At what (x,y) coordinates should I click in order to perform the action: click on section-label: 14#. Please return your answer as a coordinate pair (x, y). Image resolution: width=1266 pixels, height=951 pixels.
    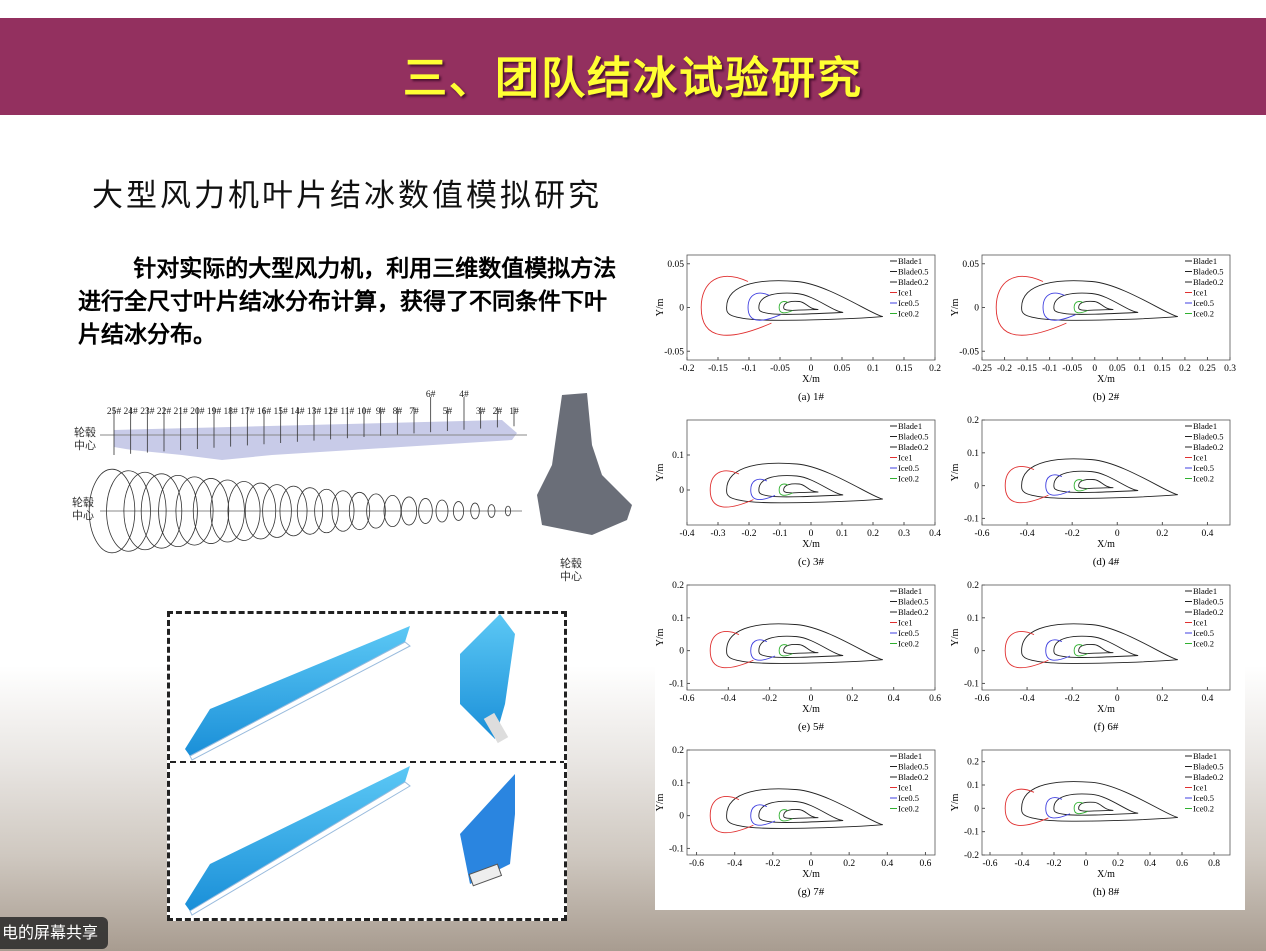
    Looking at the image, I should click on (297, 412).